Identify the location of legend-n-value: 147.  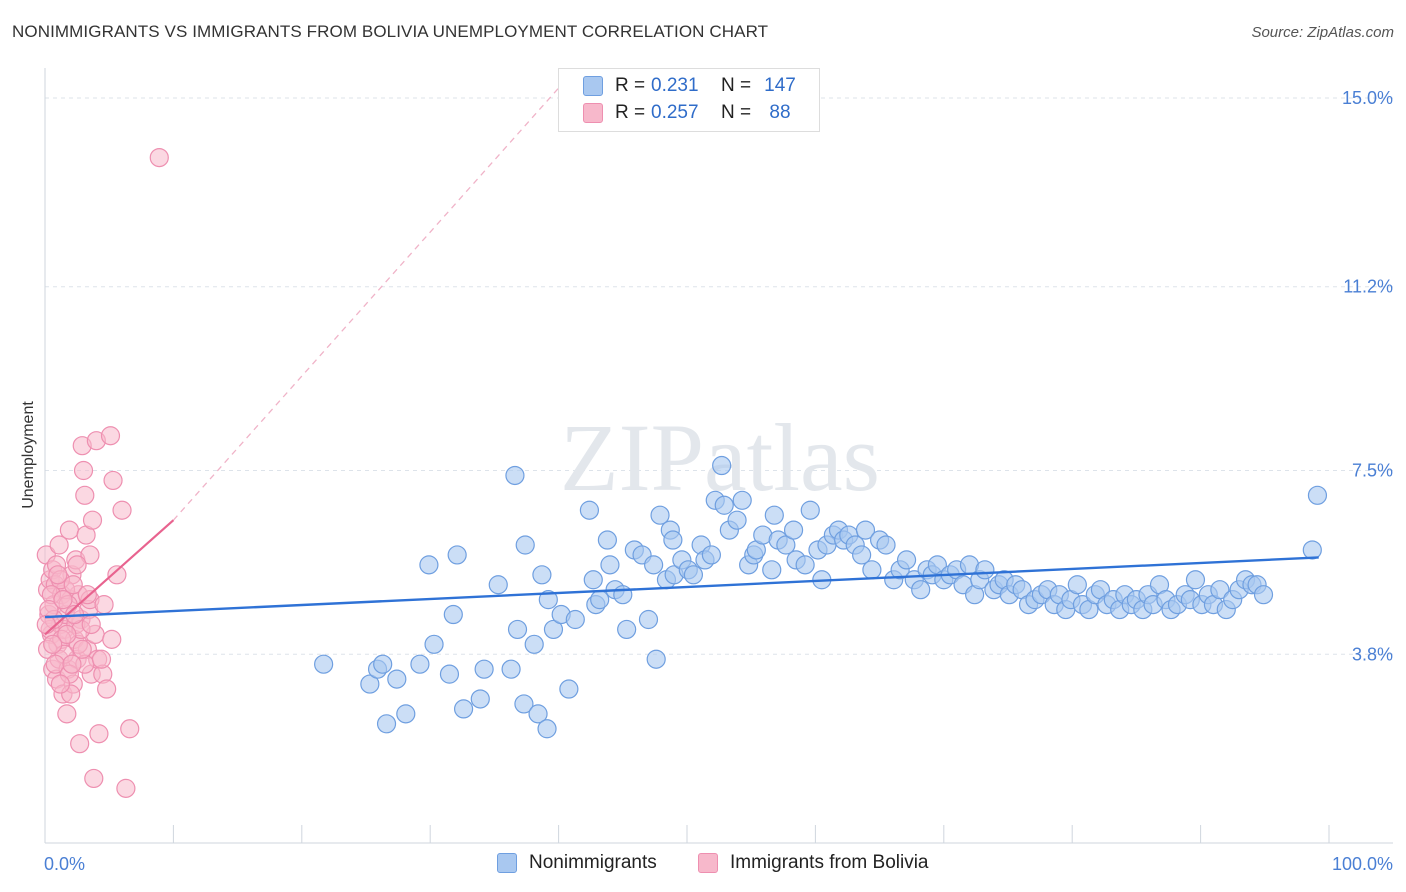
(780, 85).